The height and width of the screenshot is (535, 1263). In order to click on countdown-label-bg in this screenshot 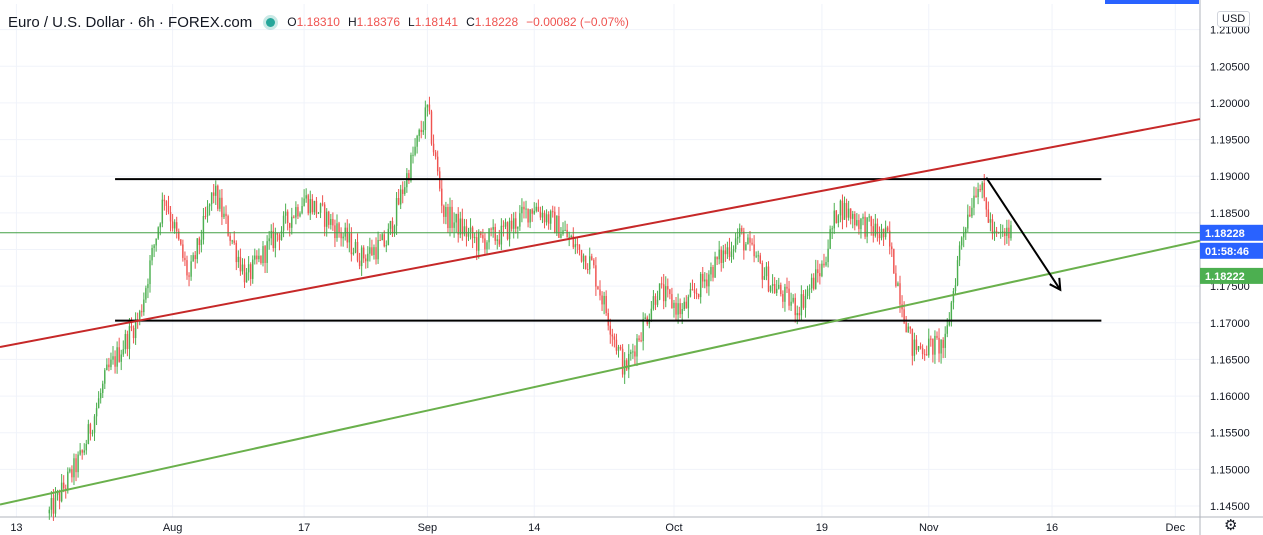, I will do `click(1231, 250)`.